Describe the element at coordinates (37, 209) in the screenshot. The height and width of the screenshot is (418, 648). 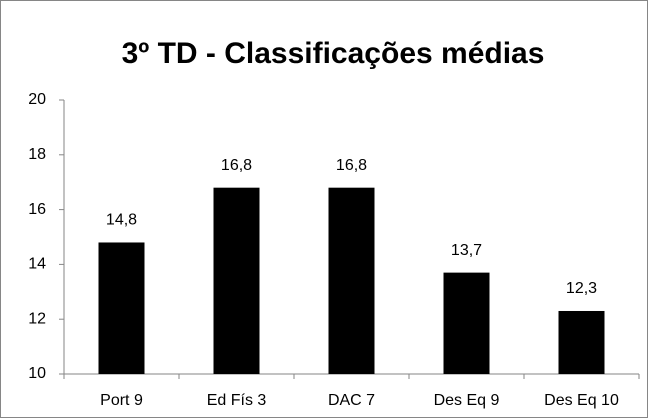
I see `y-tick-label: 16` at that location.